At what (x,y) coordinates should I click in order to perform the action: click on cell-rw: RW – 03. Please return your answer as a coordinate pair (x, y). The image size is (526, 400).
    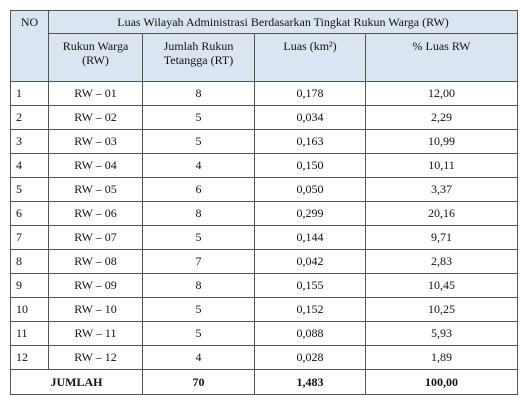
    Looking at the image, I should click on (95, 141).